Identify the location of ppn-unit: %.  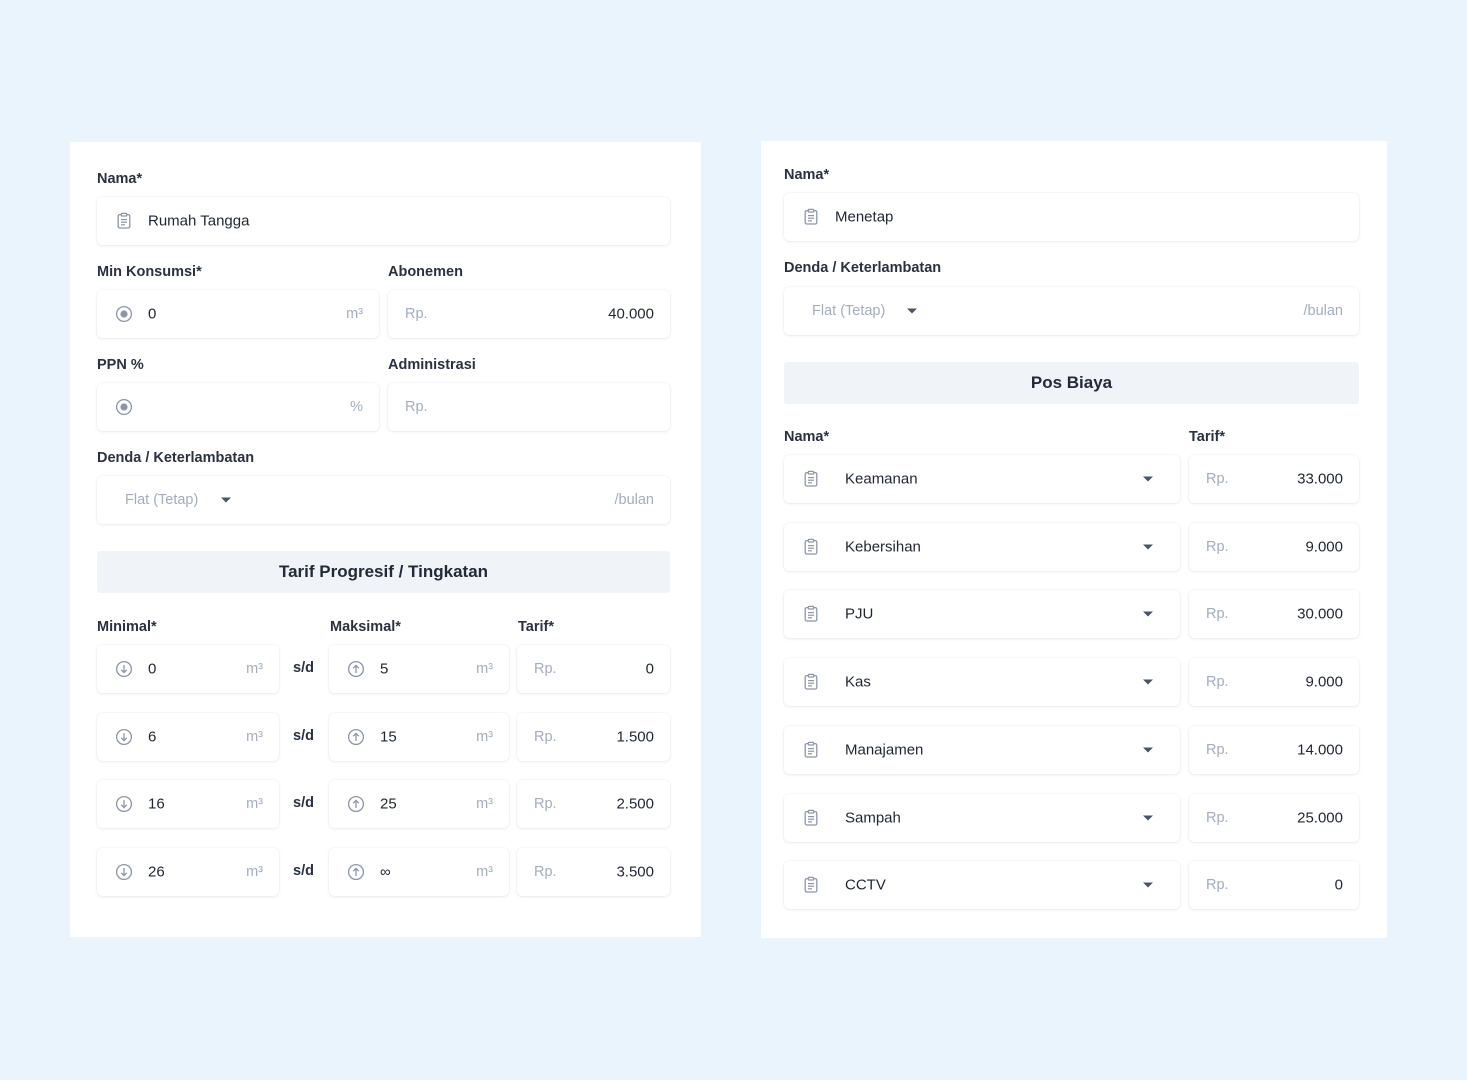
(356, 407).